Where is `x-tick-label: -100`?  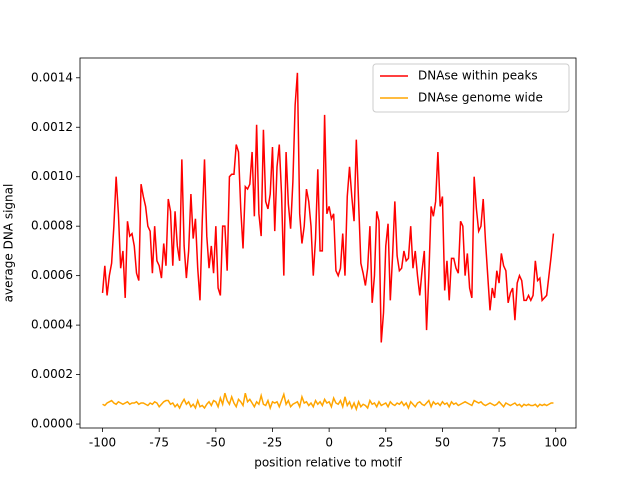
x-tick-label: -100 is located at coordinates (102, 443).